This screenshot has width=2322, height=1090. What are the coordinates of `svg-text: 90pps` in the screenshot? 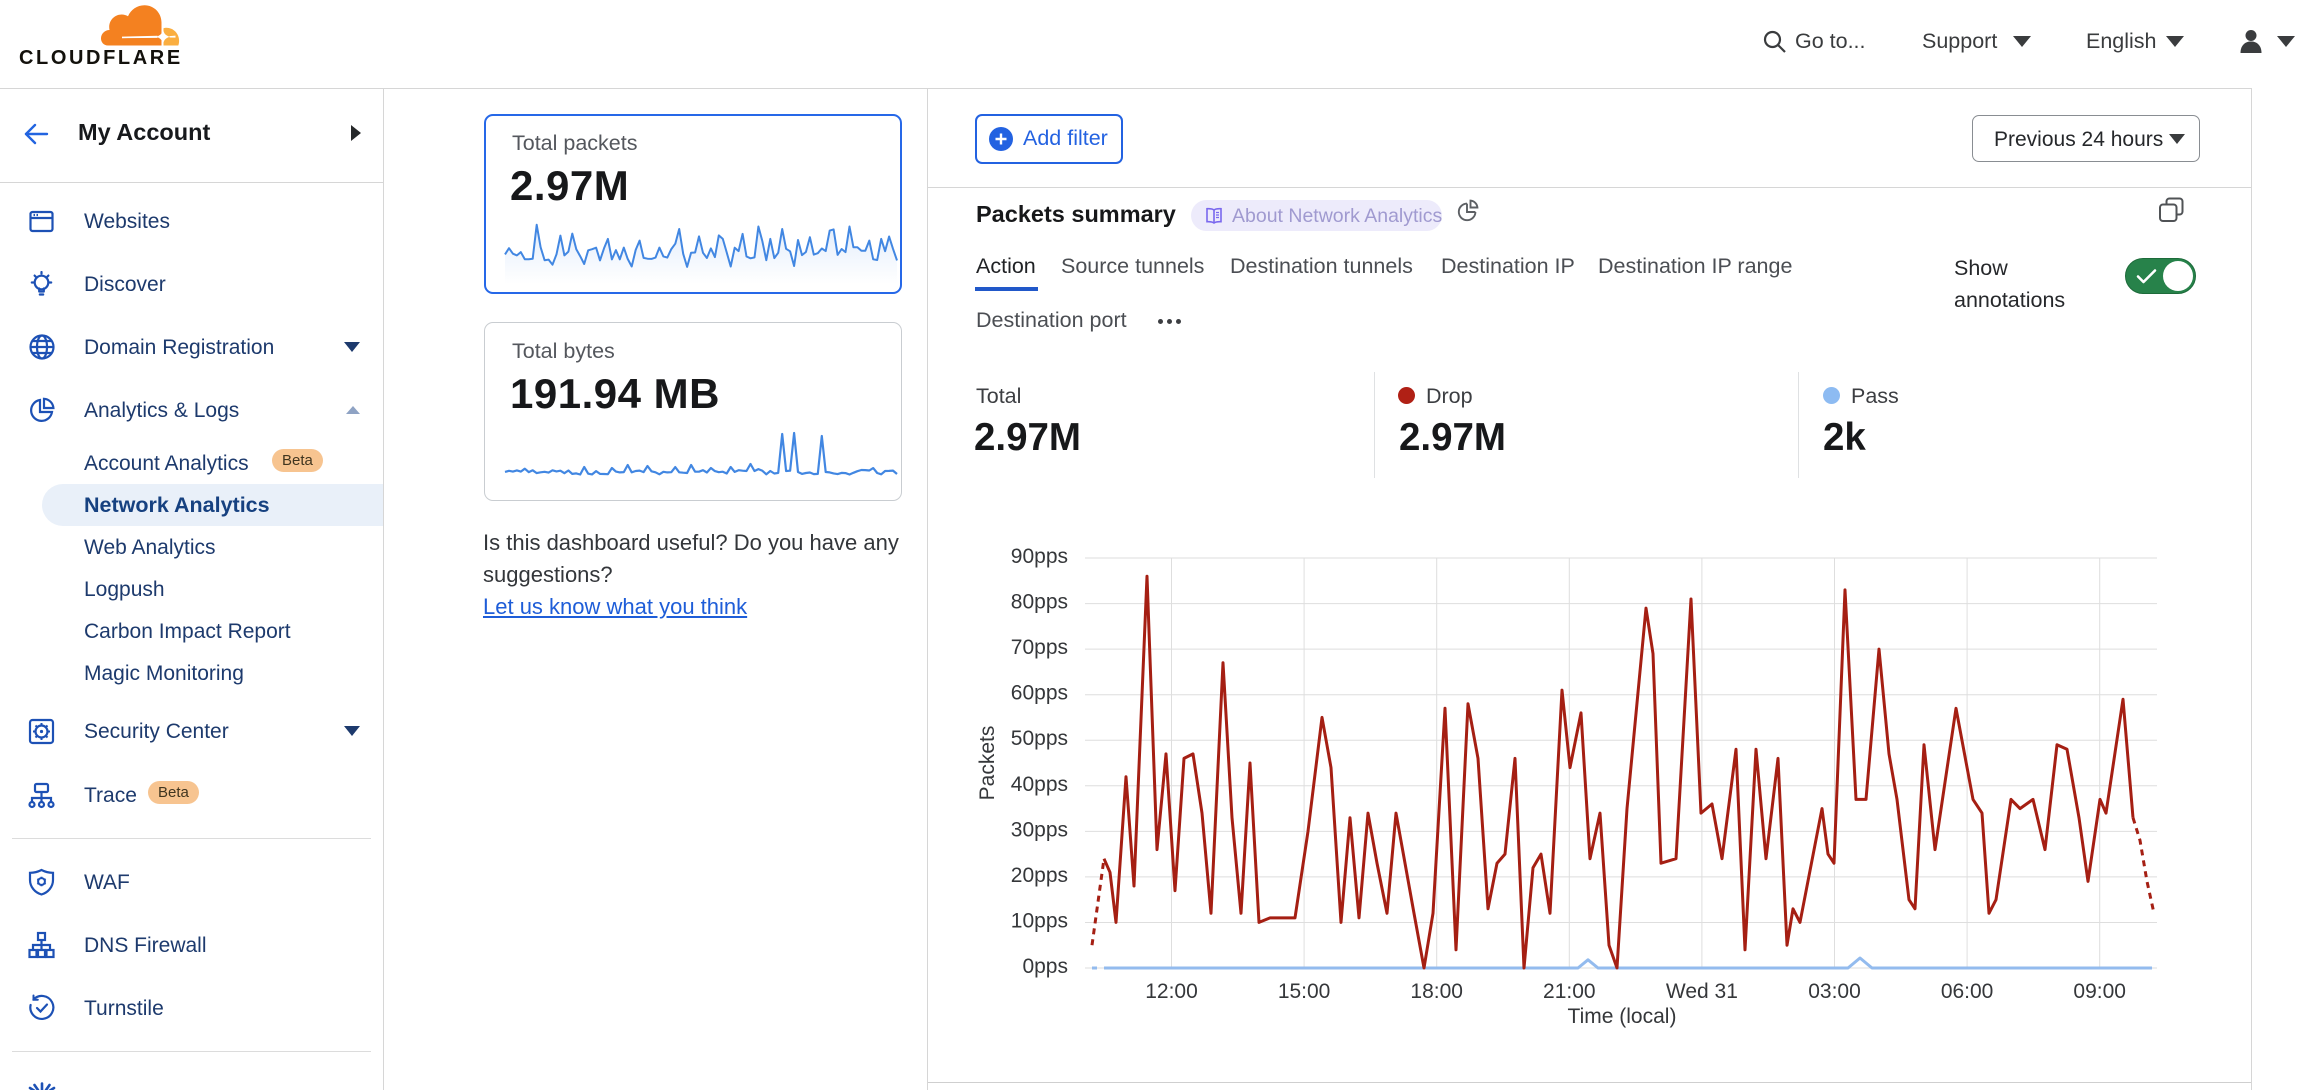 It's located at (1039, 556).